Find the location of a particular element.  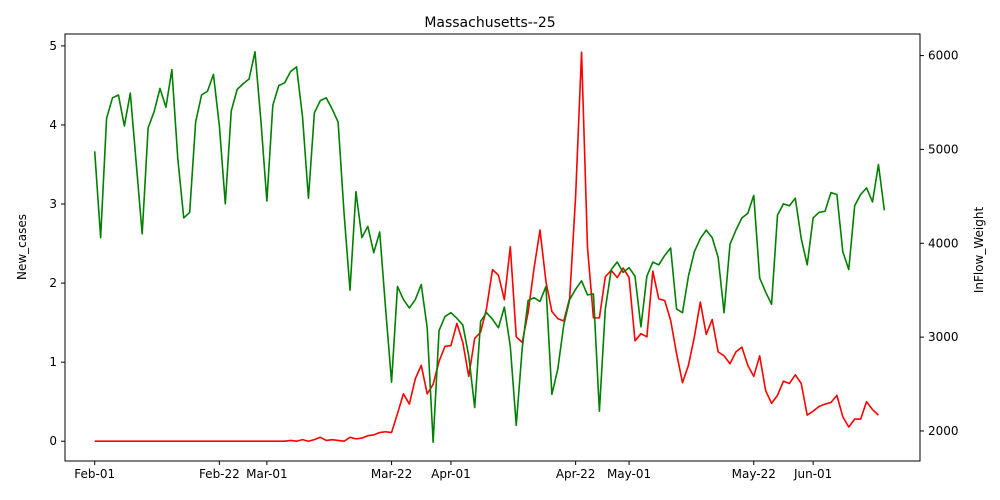

y-axis-right: 2000 3000 4000 5000 6000 is located at coordinates (939, 243).